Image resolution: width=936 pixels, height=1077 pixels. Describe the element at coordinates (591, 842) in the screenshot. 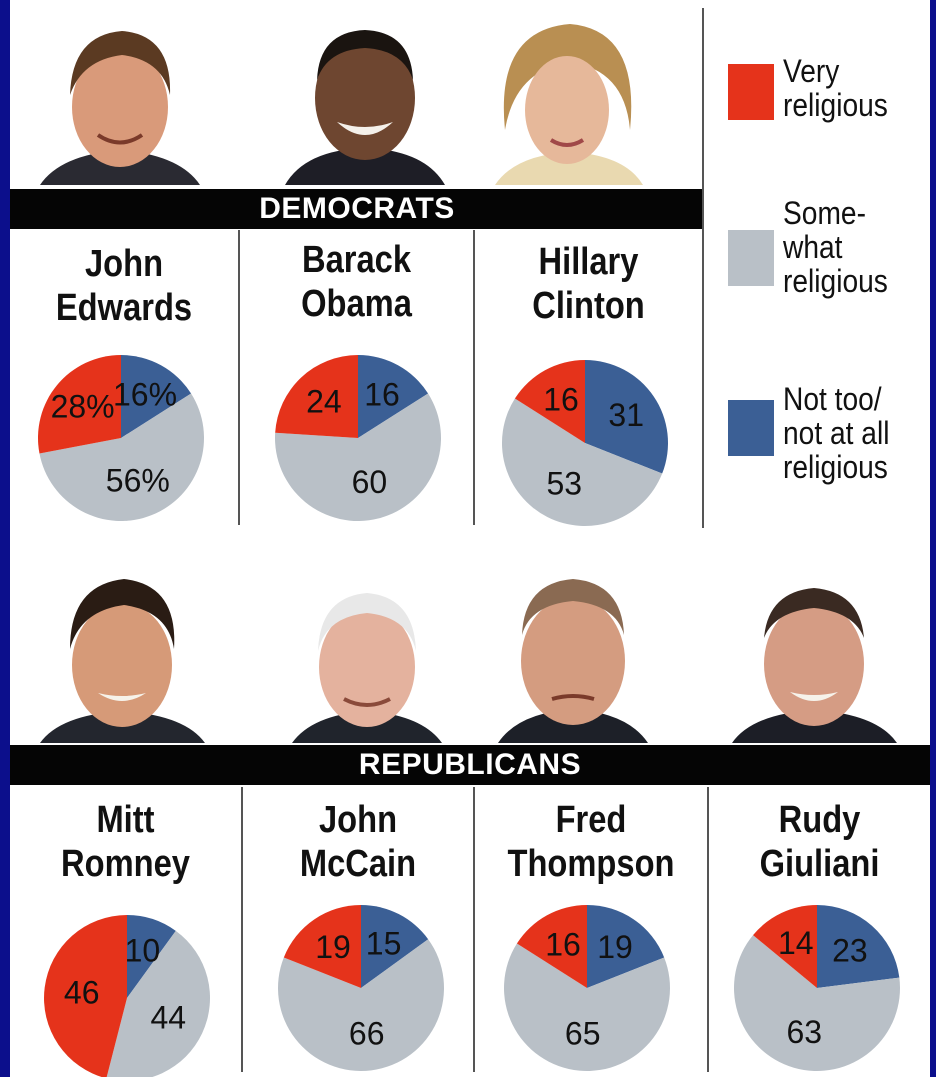

I see `candidate-name: Fred Thompson` at that location.